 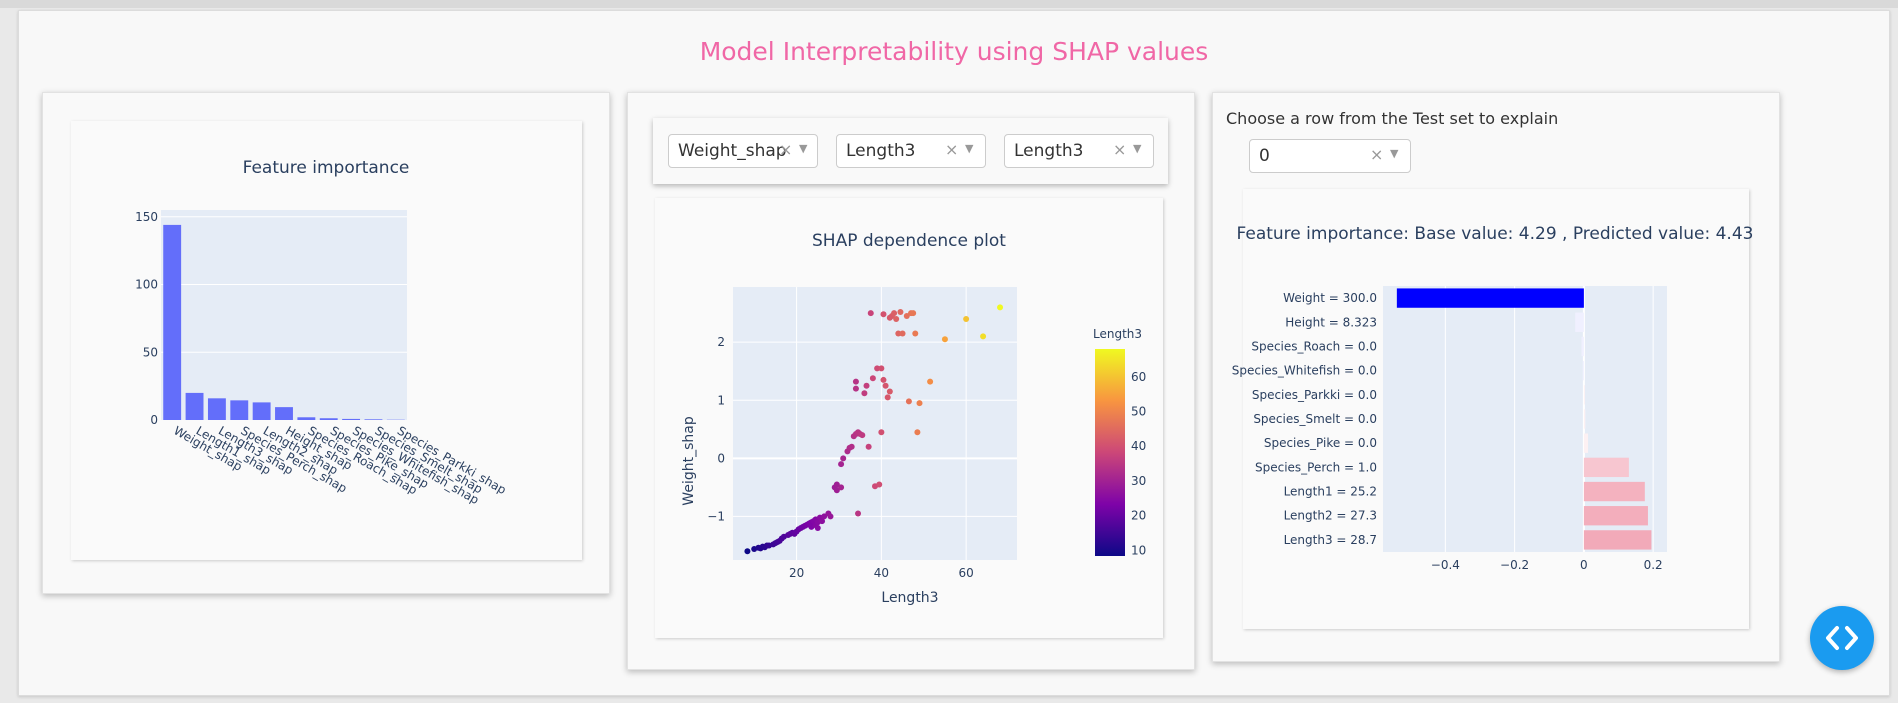 What do you see at coordinates (1514, 565) in the screenshot?
I see `x-tick-label: −0.2` at bounding box center [1514, 565].